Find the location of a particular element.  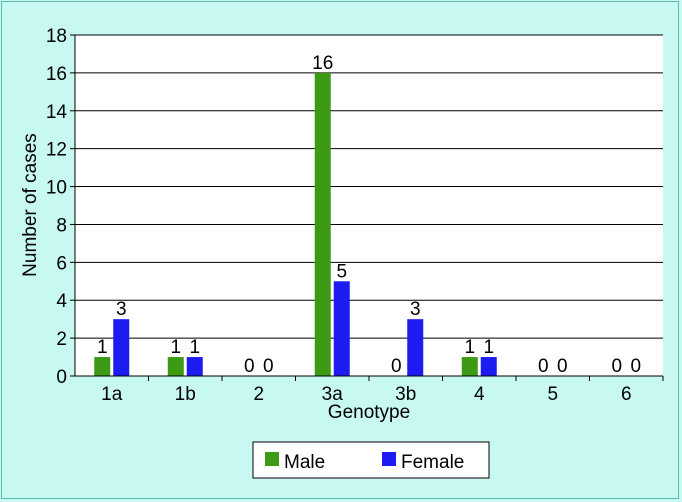

y-axis-title: Number of cases is located at coordinates (30, 205).